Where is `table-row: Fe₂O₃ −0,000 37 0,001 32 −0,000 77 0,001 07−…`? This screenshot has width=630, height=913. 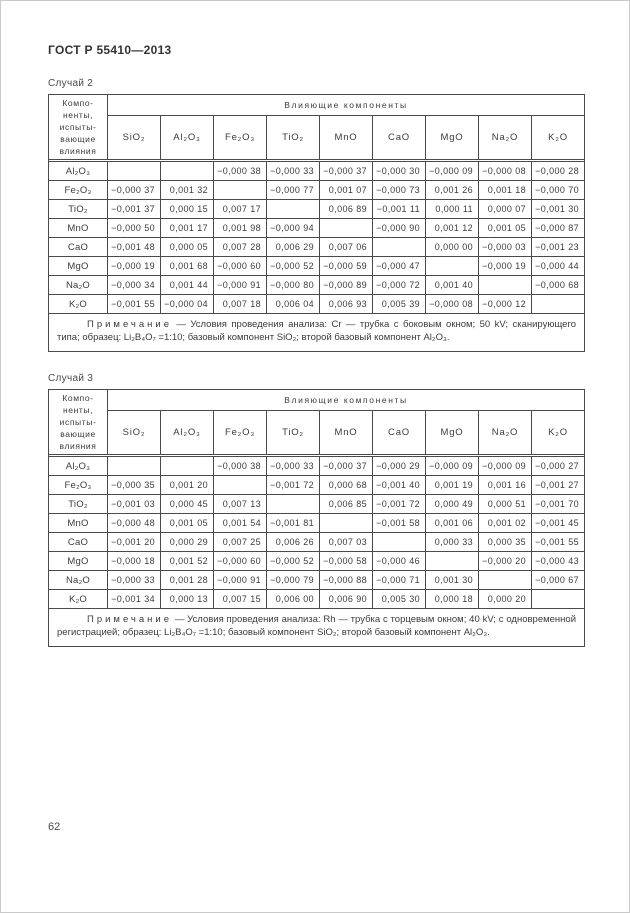 table-row: Fe₂O₃ −0,000 37 0,001 32 −0,000 77 0,001 07−… is located at coordinates (316, 190).